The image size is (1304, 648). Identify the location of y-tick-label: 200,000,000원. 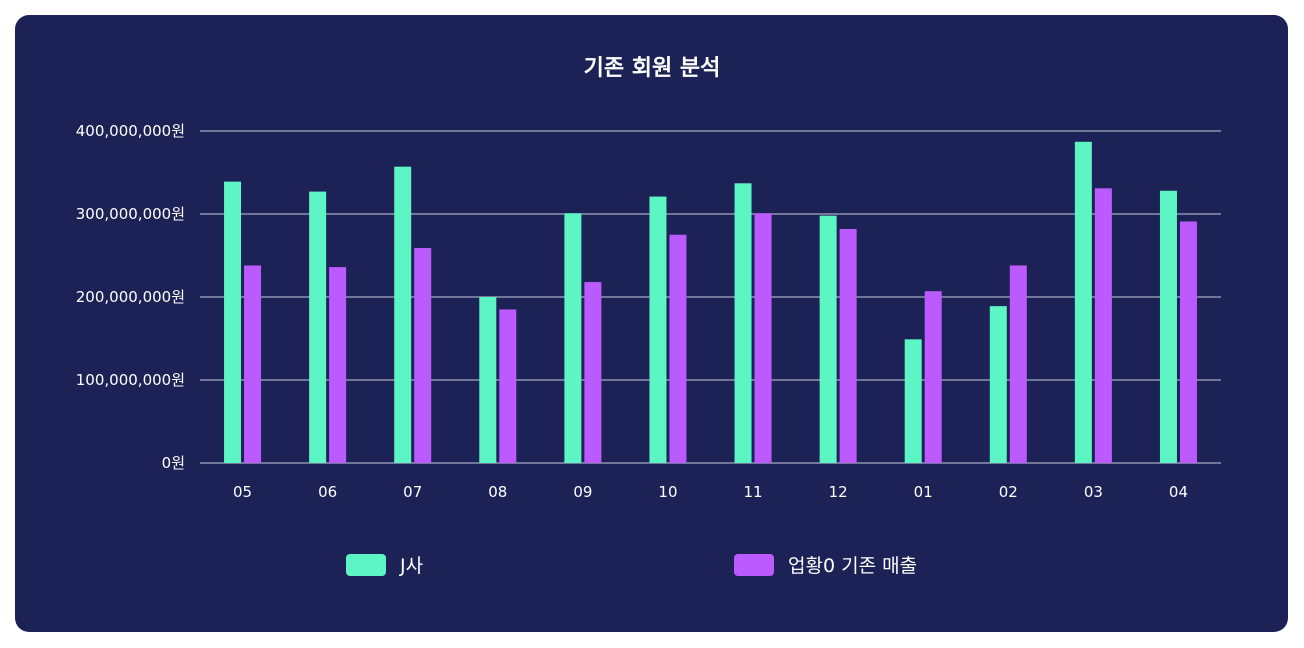
(130, 297).